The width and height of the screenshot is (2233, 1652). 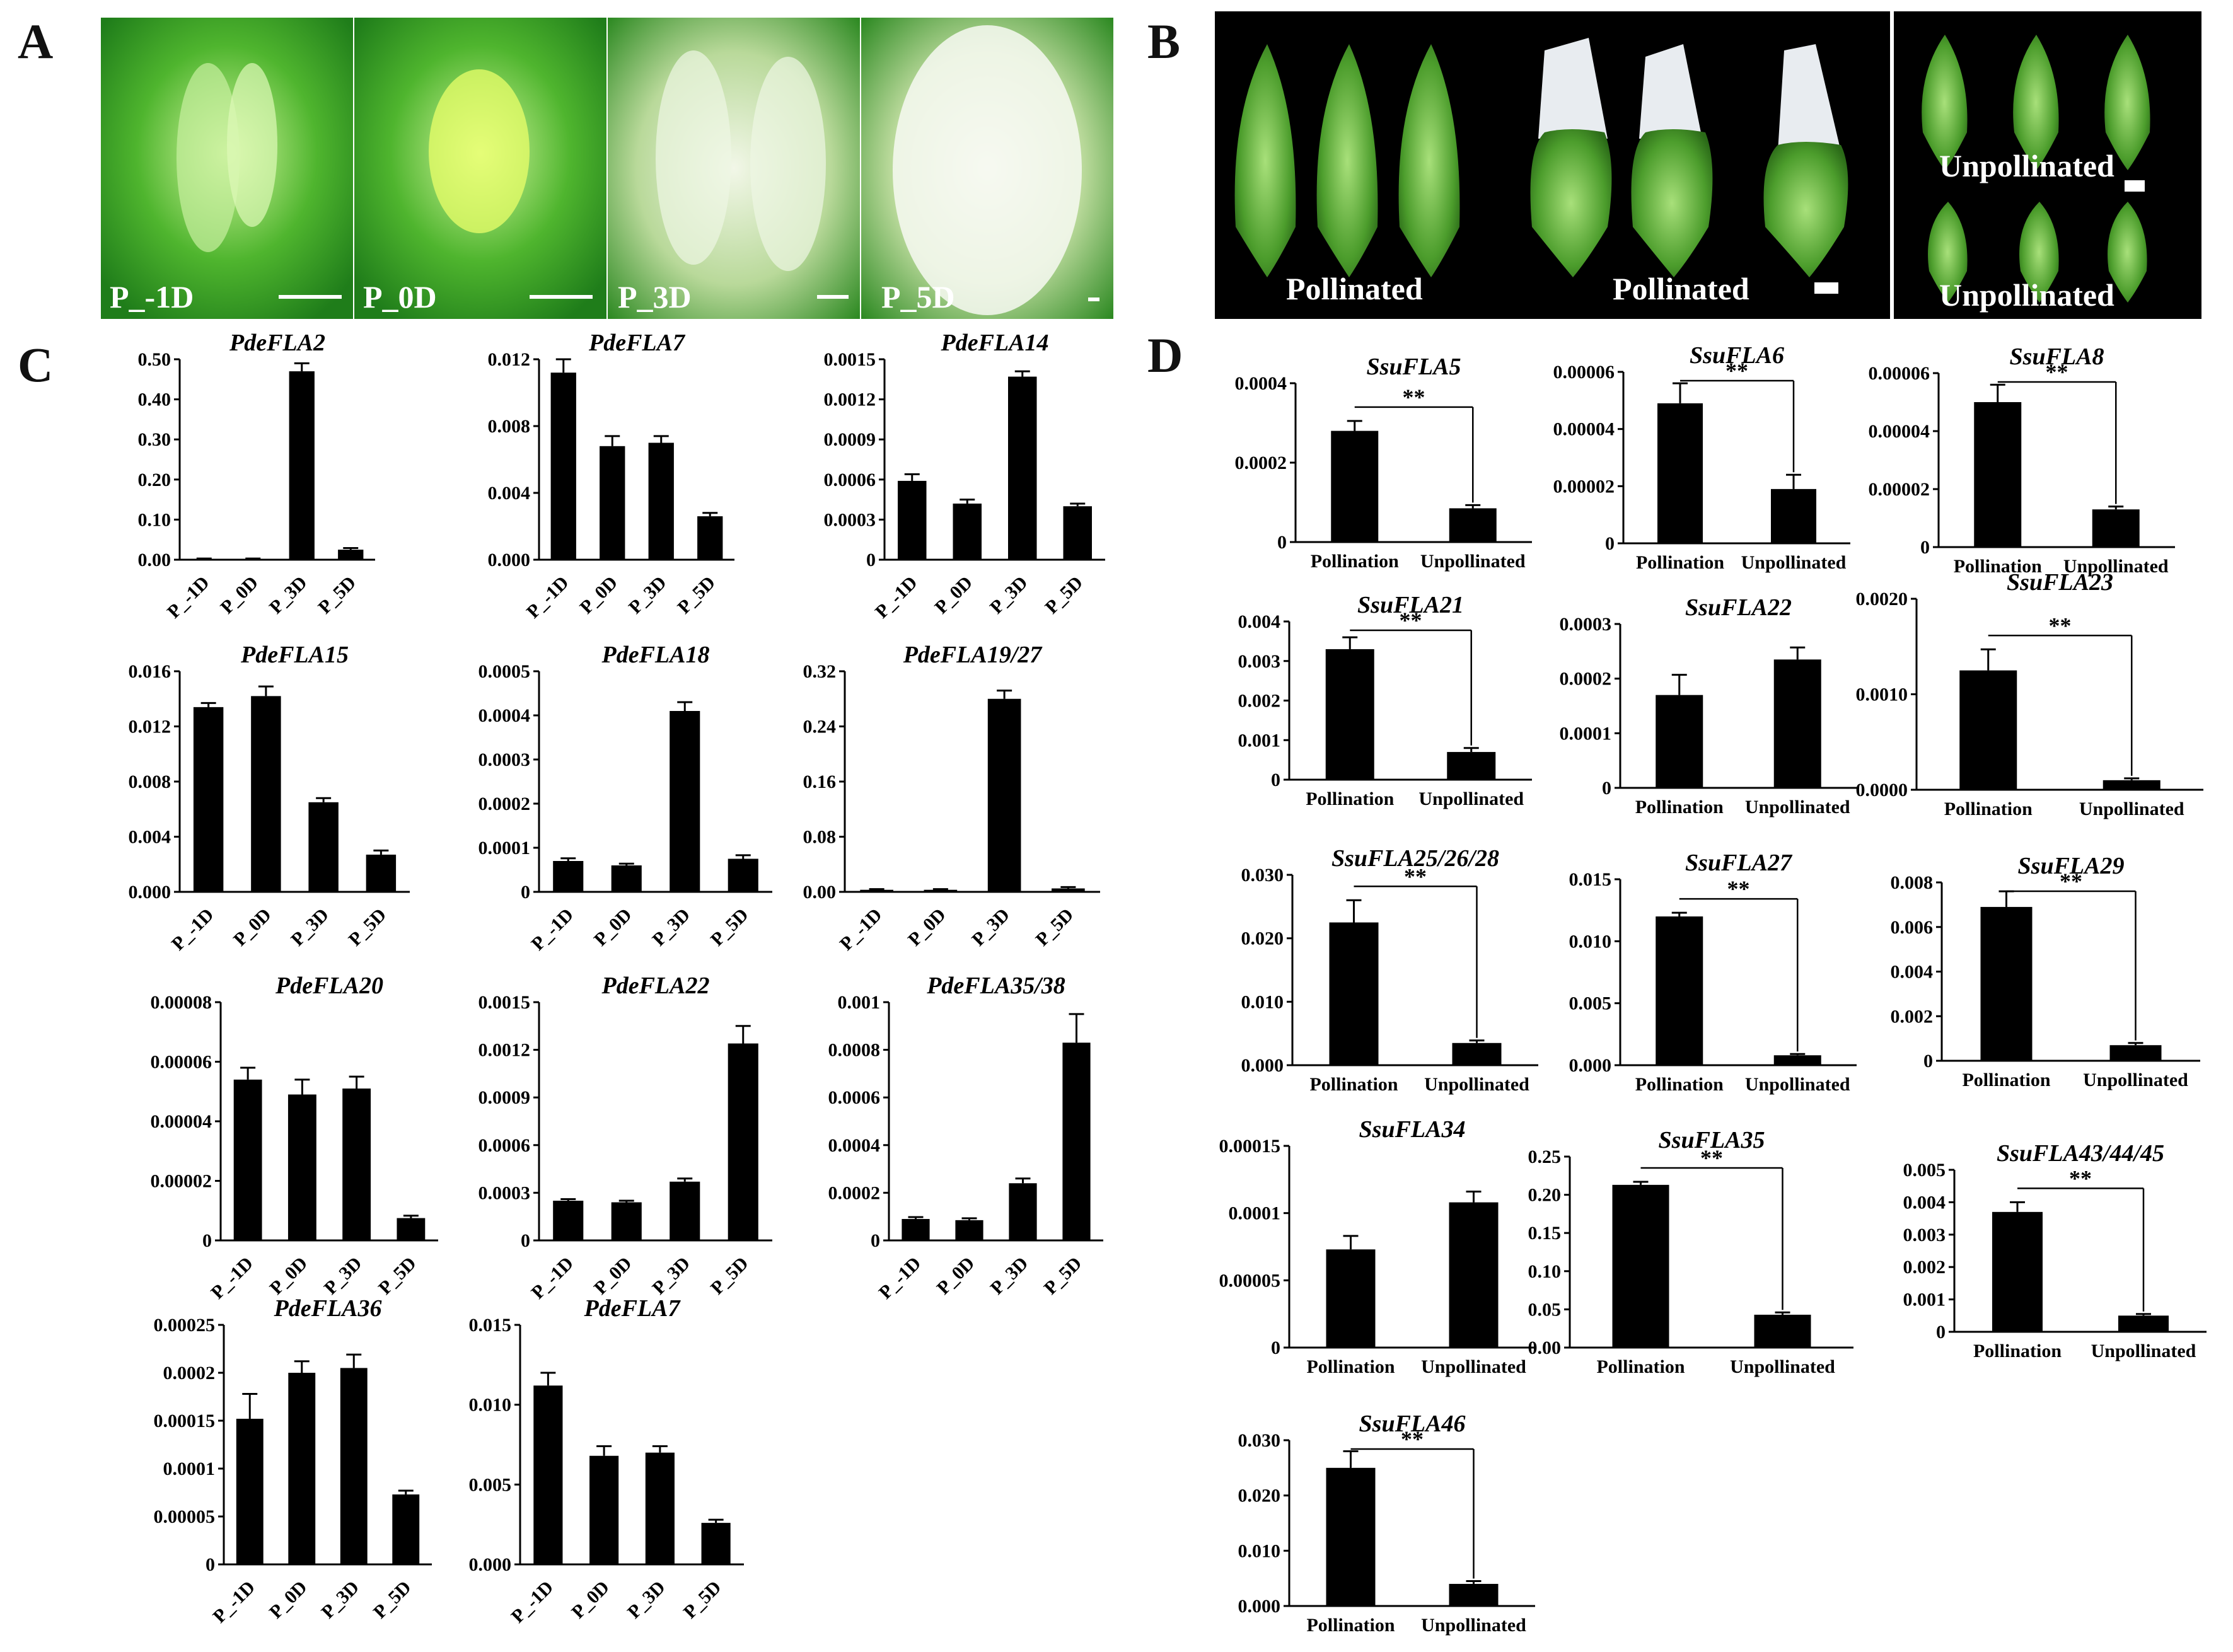 What do you see at coordinates (505, 1050) in the screenshot?
I see `y-tick-label: 0.0012` at bounding box center [505, 1050].